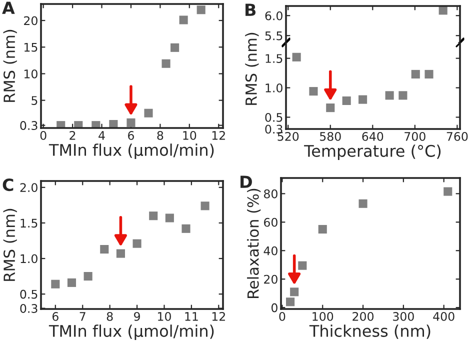  Describe the element at coordinates (369, 331) in the screenshot. I see `x-axis-title: Thickness (nm)` at that location.